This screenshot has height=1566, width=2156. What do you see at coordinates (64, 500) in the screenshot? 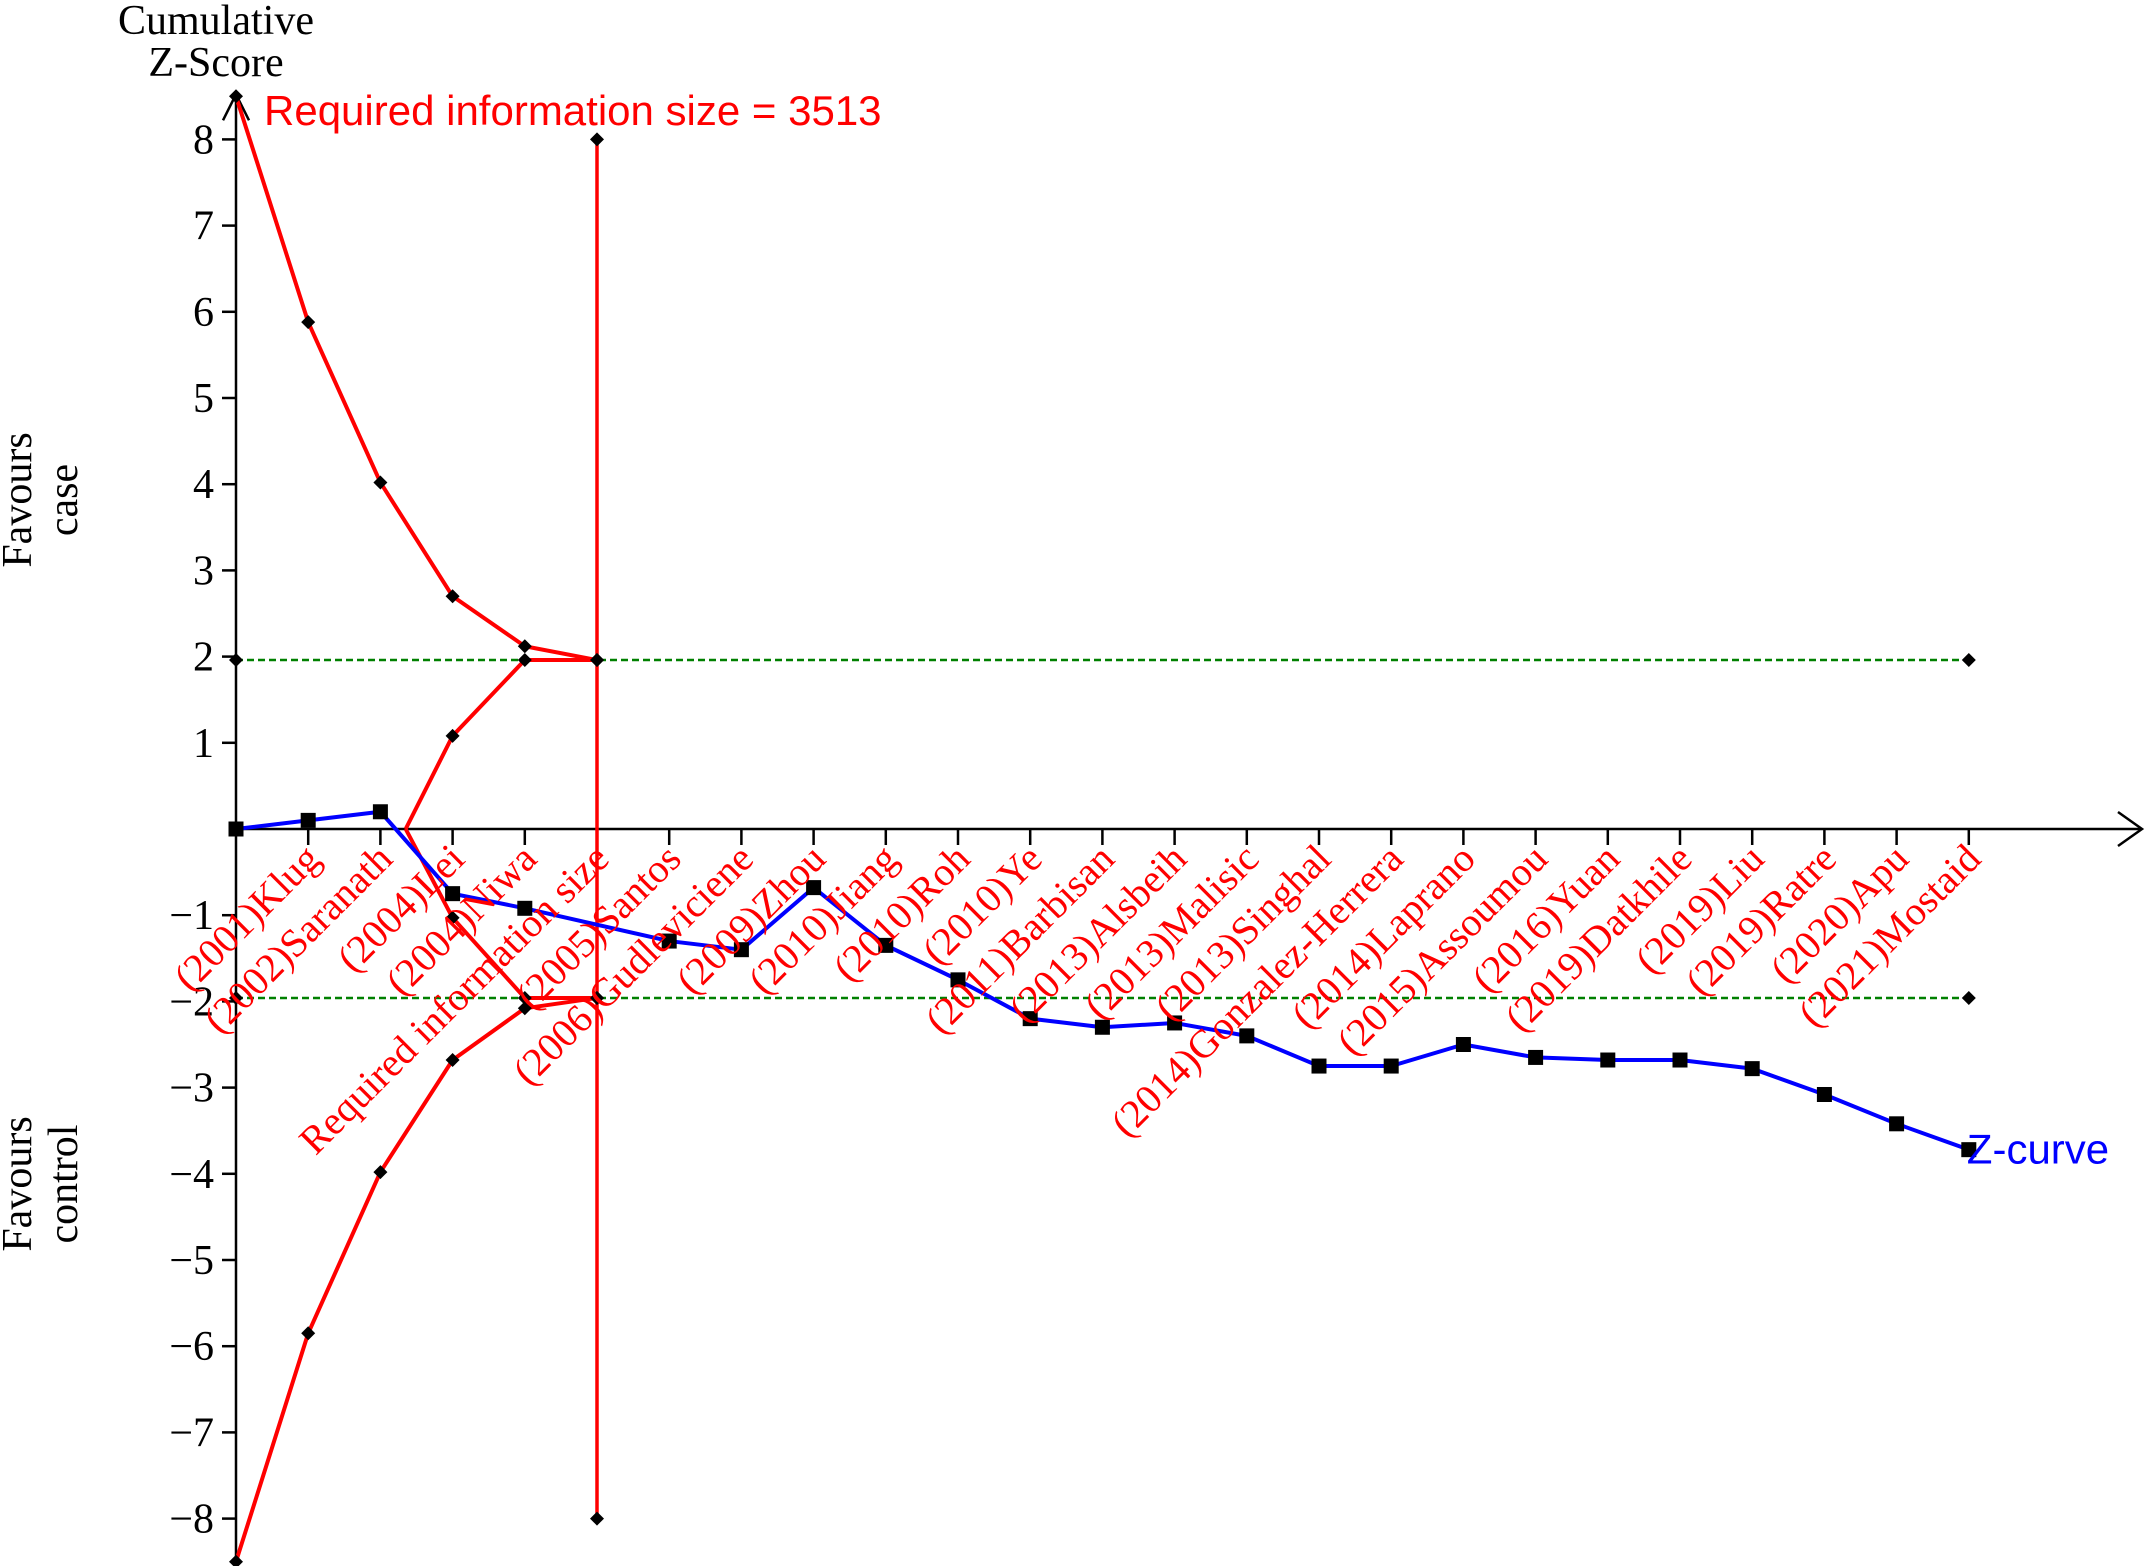
I see `favours-case-label-line: case` at bounding box center [64, 500].